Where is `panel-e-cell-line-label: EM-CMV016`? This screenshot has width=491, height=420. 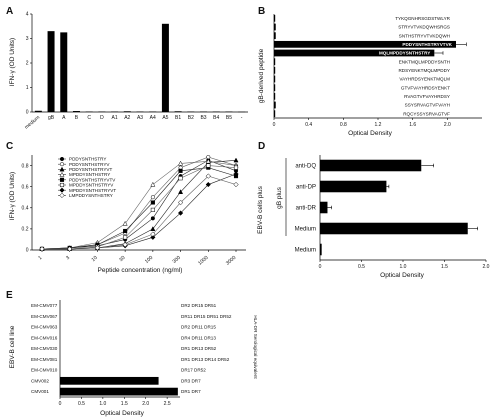 panel-e-cell-line-label: EM-CMV016 is located at coordinates (44, 337).